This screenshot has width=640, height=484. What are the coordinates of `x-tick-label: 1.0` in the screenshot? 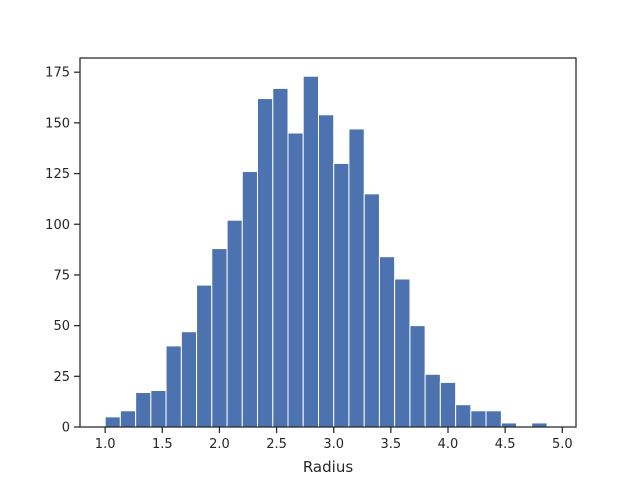 It's located at (105, 444).